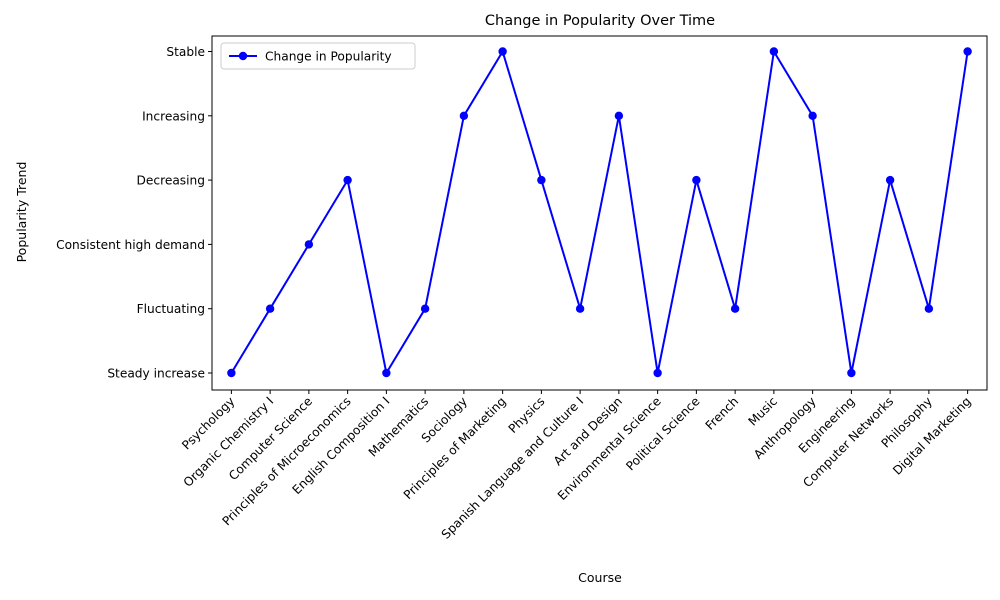  Describe the element at coordinates (600, 21) in the screenshot. I see `chart-title: Change in Popularity Over Time` at that location.